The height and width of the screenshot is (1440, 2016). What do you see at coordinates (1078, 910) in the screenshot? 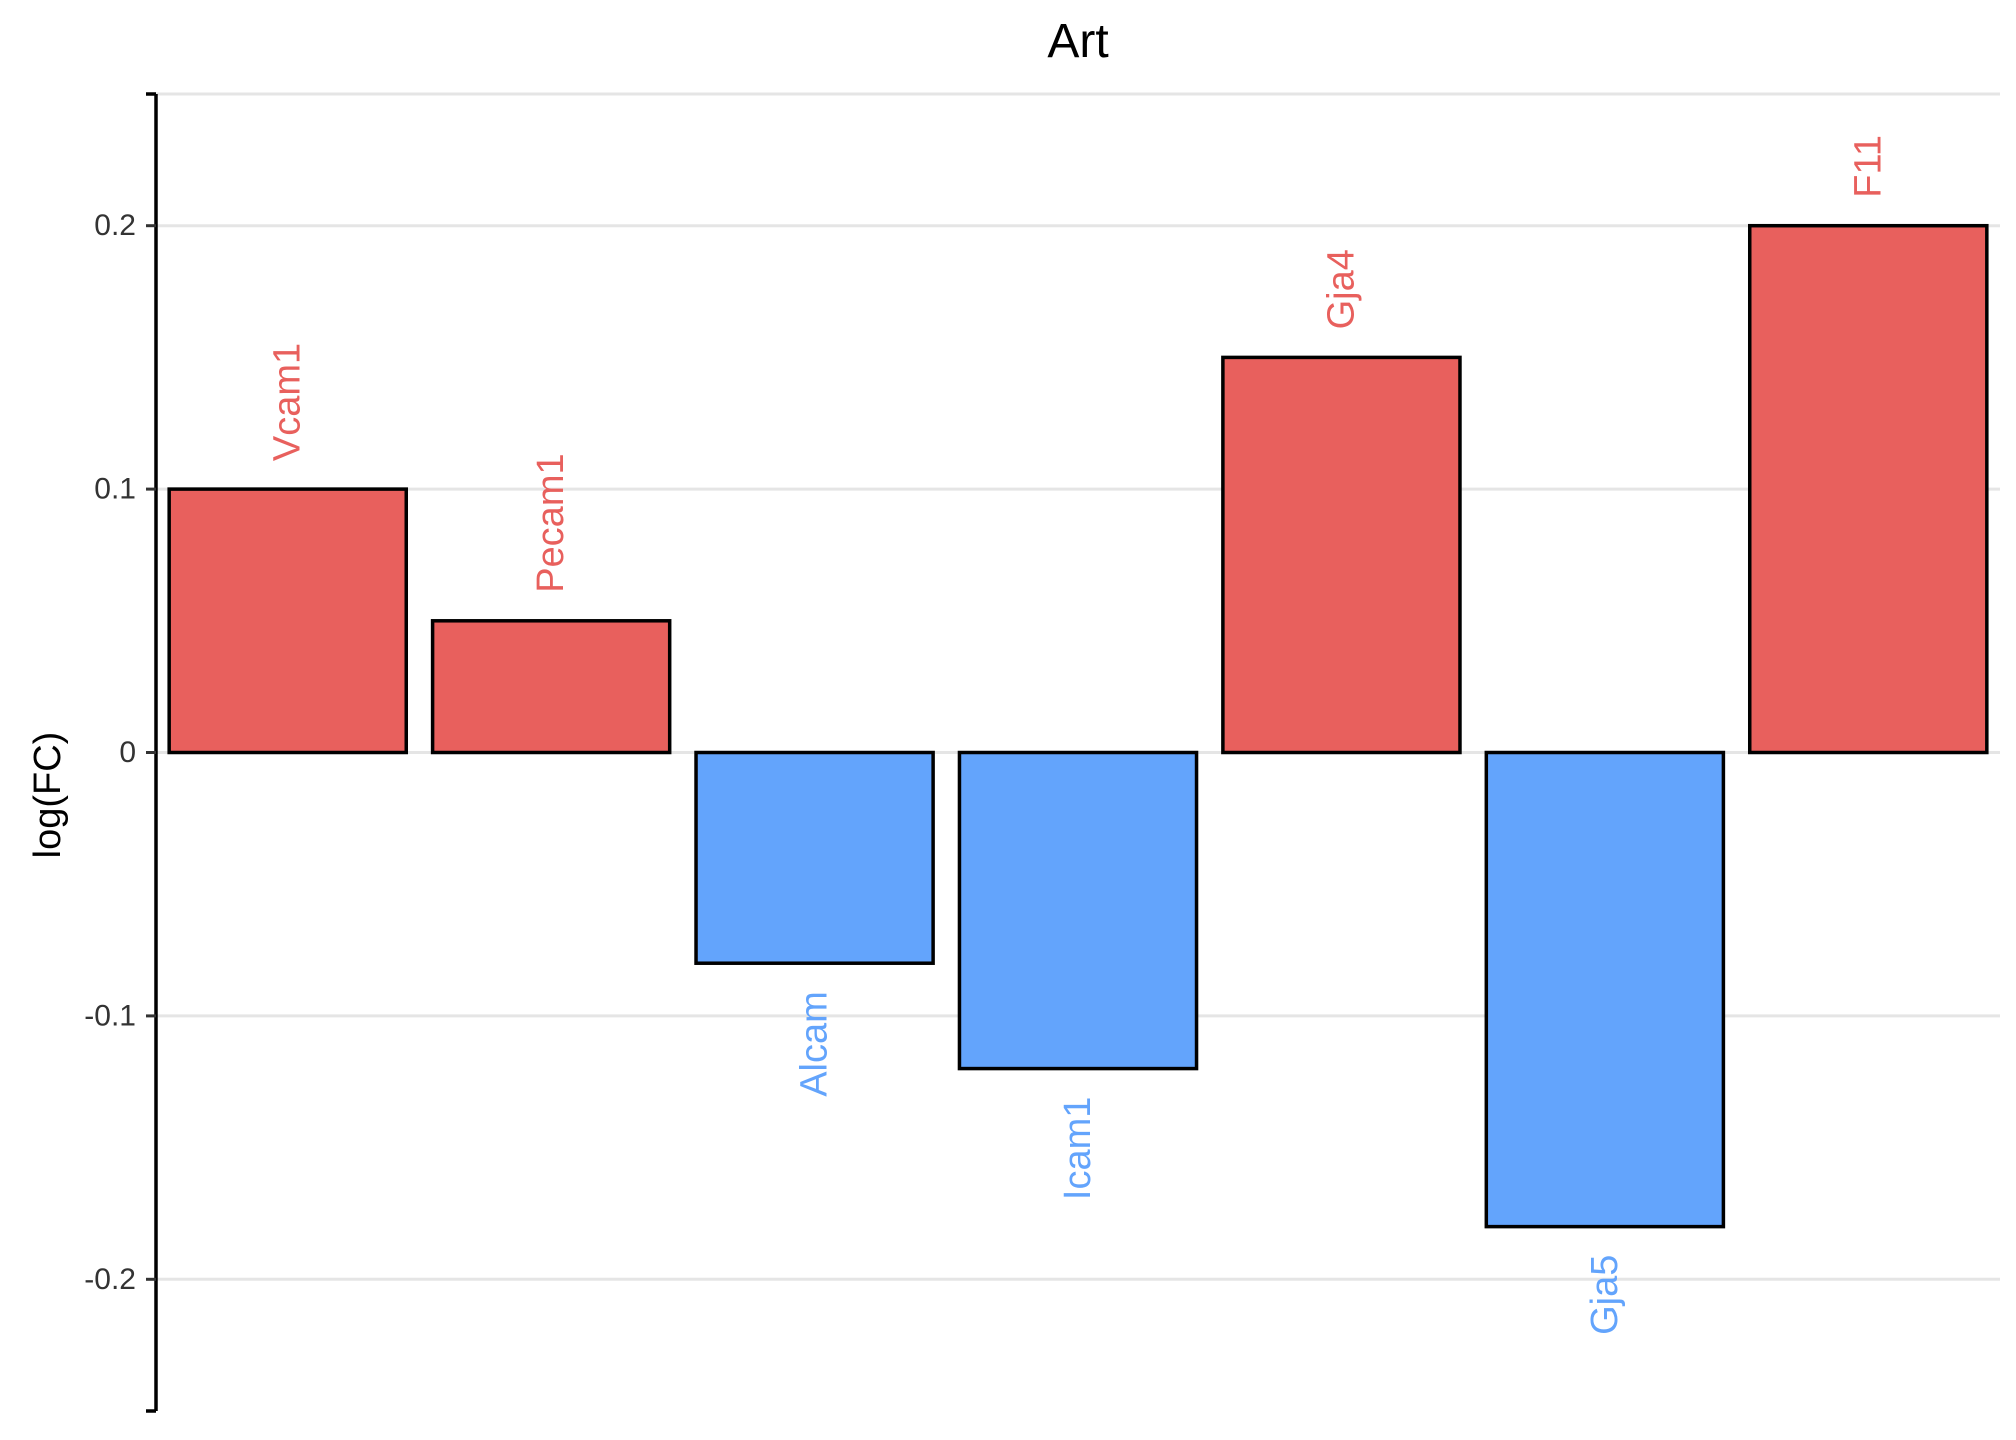
I see `bar-icam1` at bounding box center [1078, 910].